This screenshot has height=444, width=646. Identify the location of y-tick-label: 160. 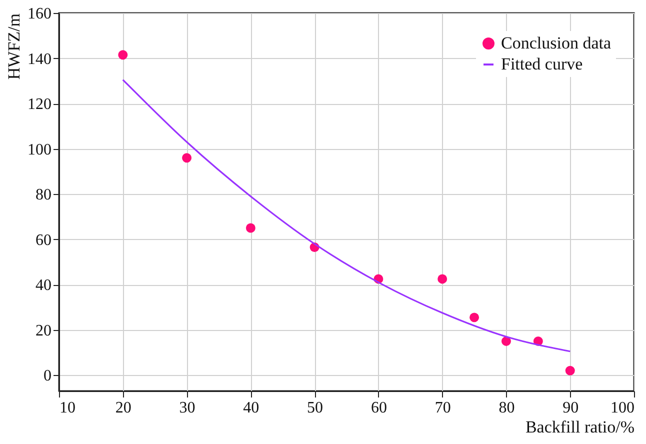
(40, 14).